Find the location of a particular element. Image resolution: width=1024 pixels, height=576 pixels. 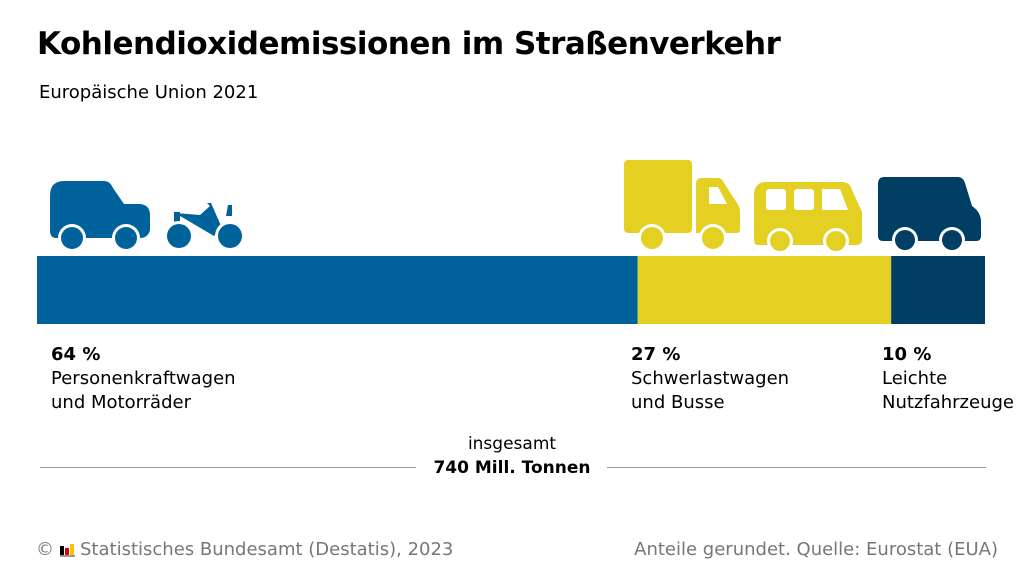

label-cars: 64 % Personenkraftwagen und Motorräder is located at coordinates (143, 379).